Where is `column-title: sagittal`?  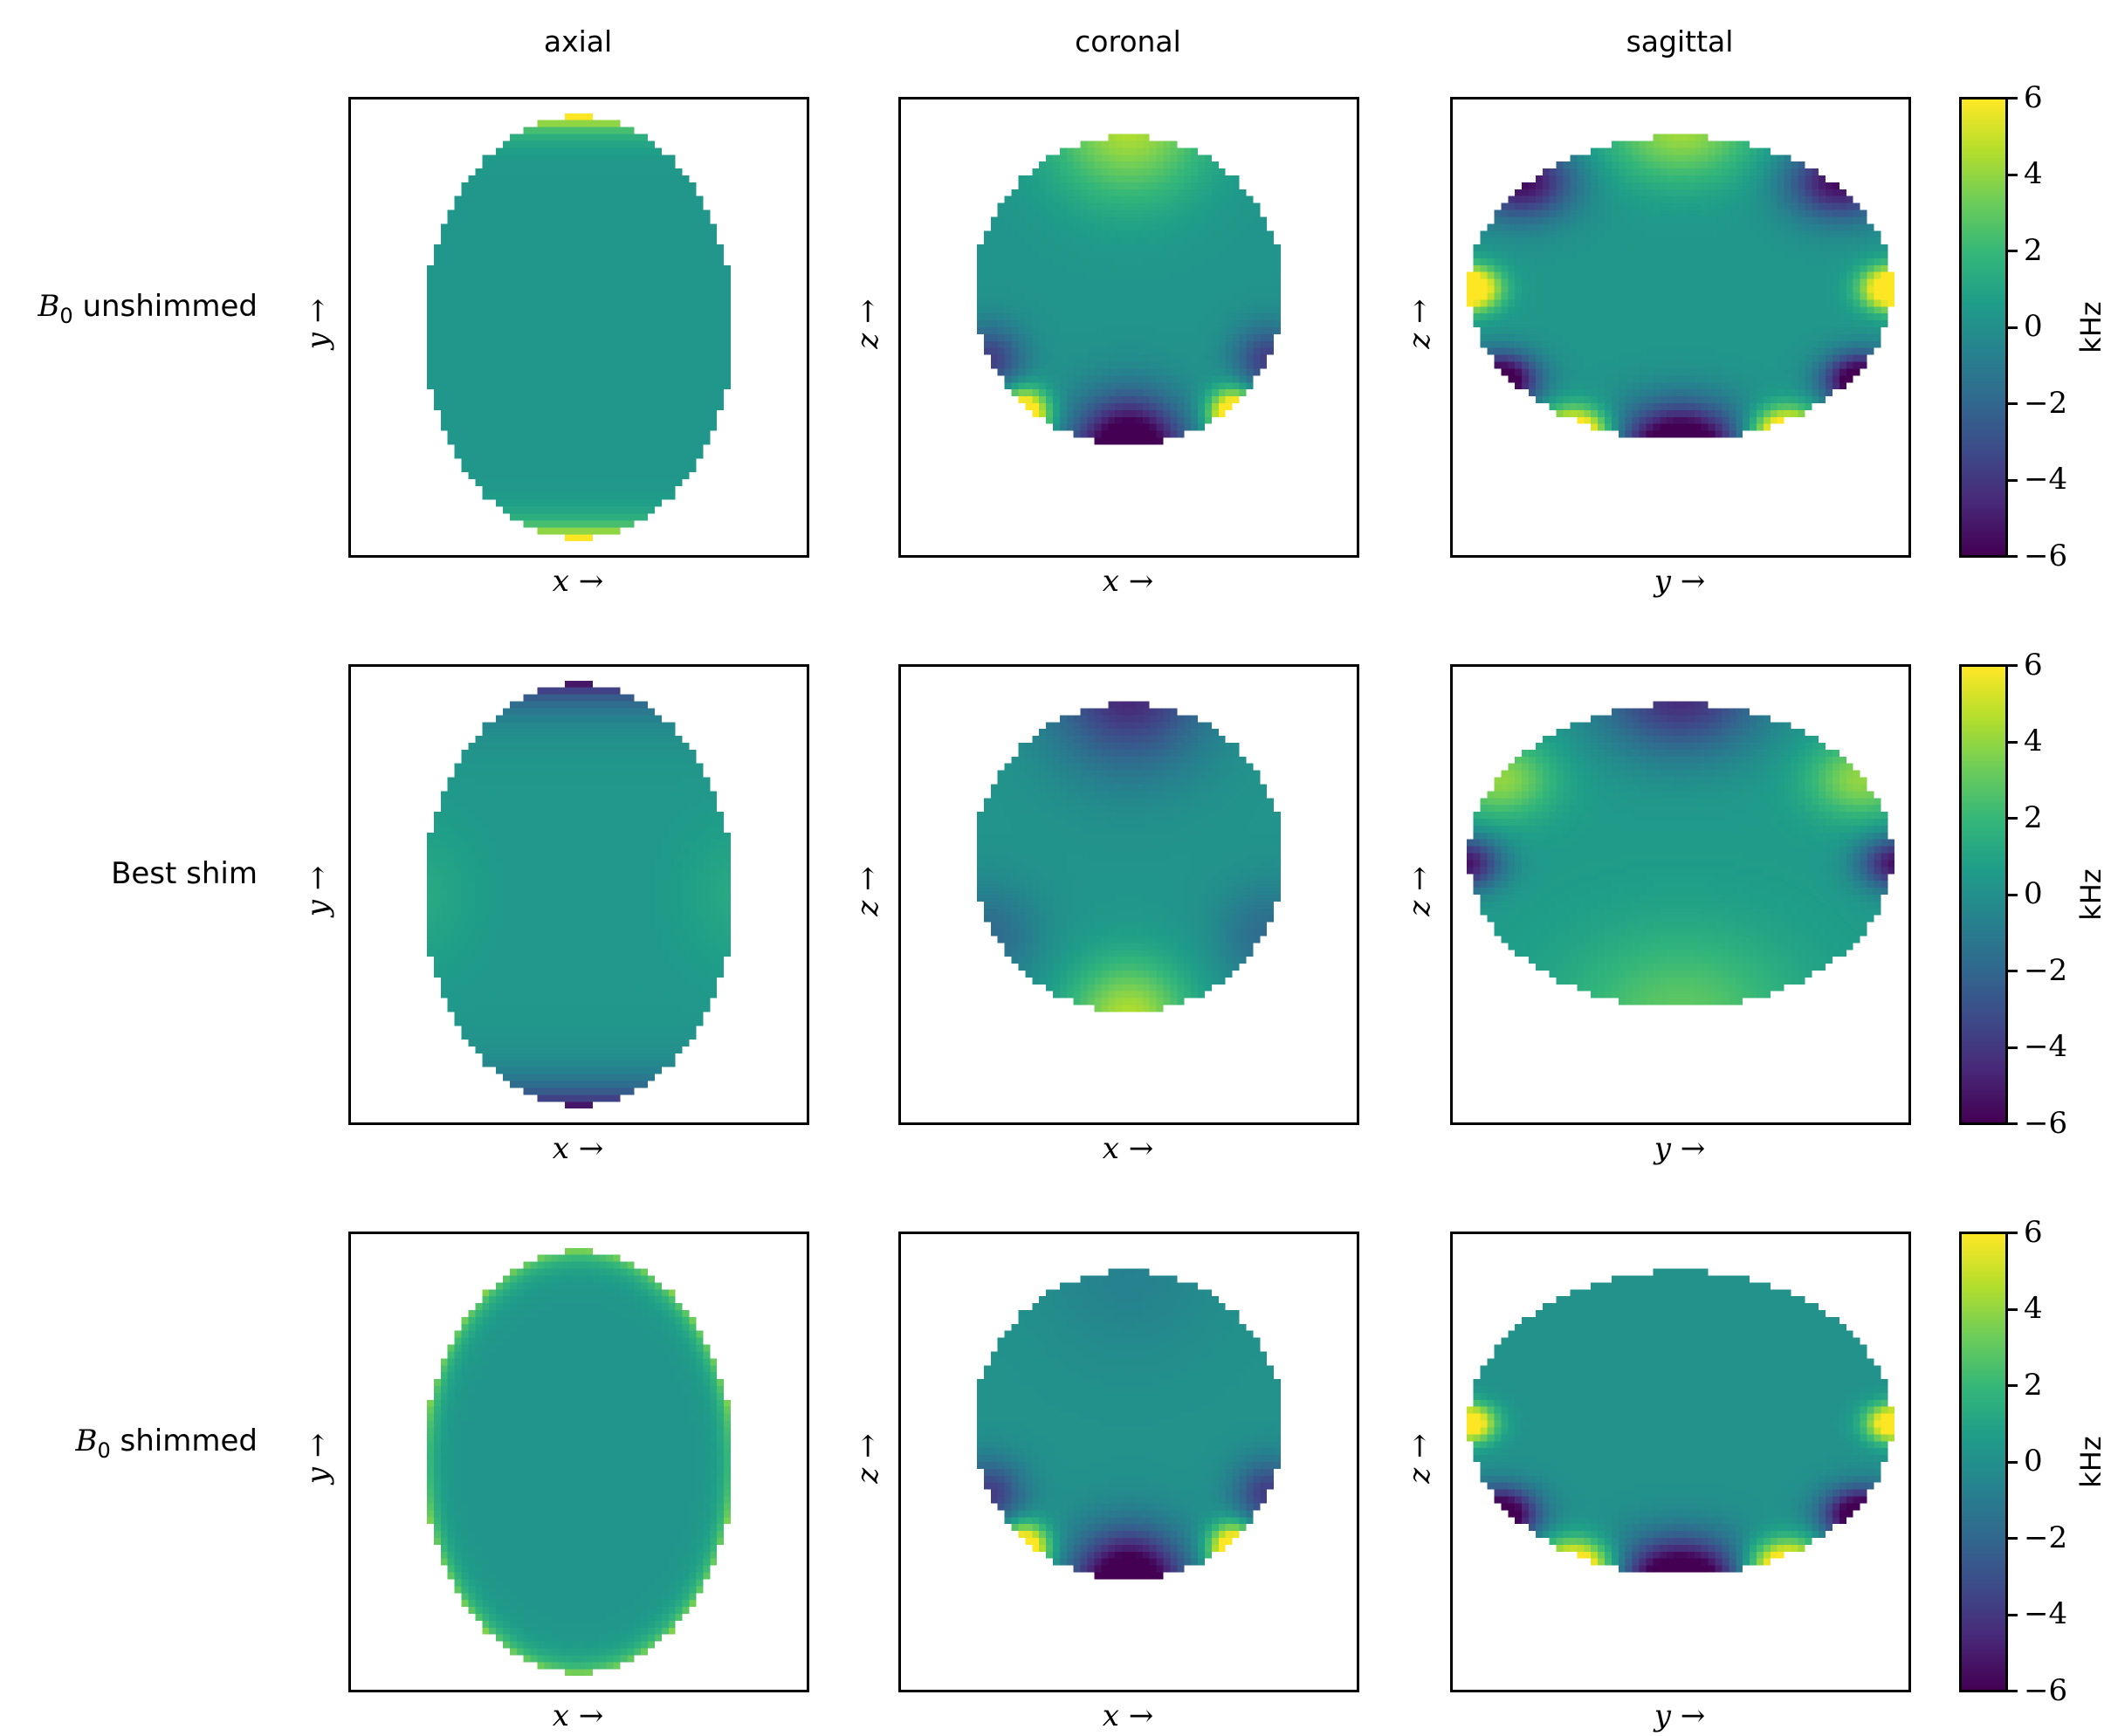 column-title: sagittal is located at coordinates (1680, 41).